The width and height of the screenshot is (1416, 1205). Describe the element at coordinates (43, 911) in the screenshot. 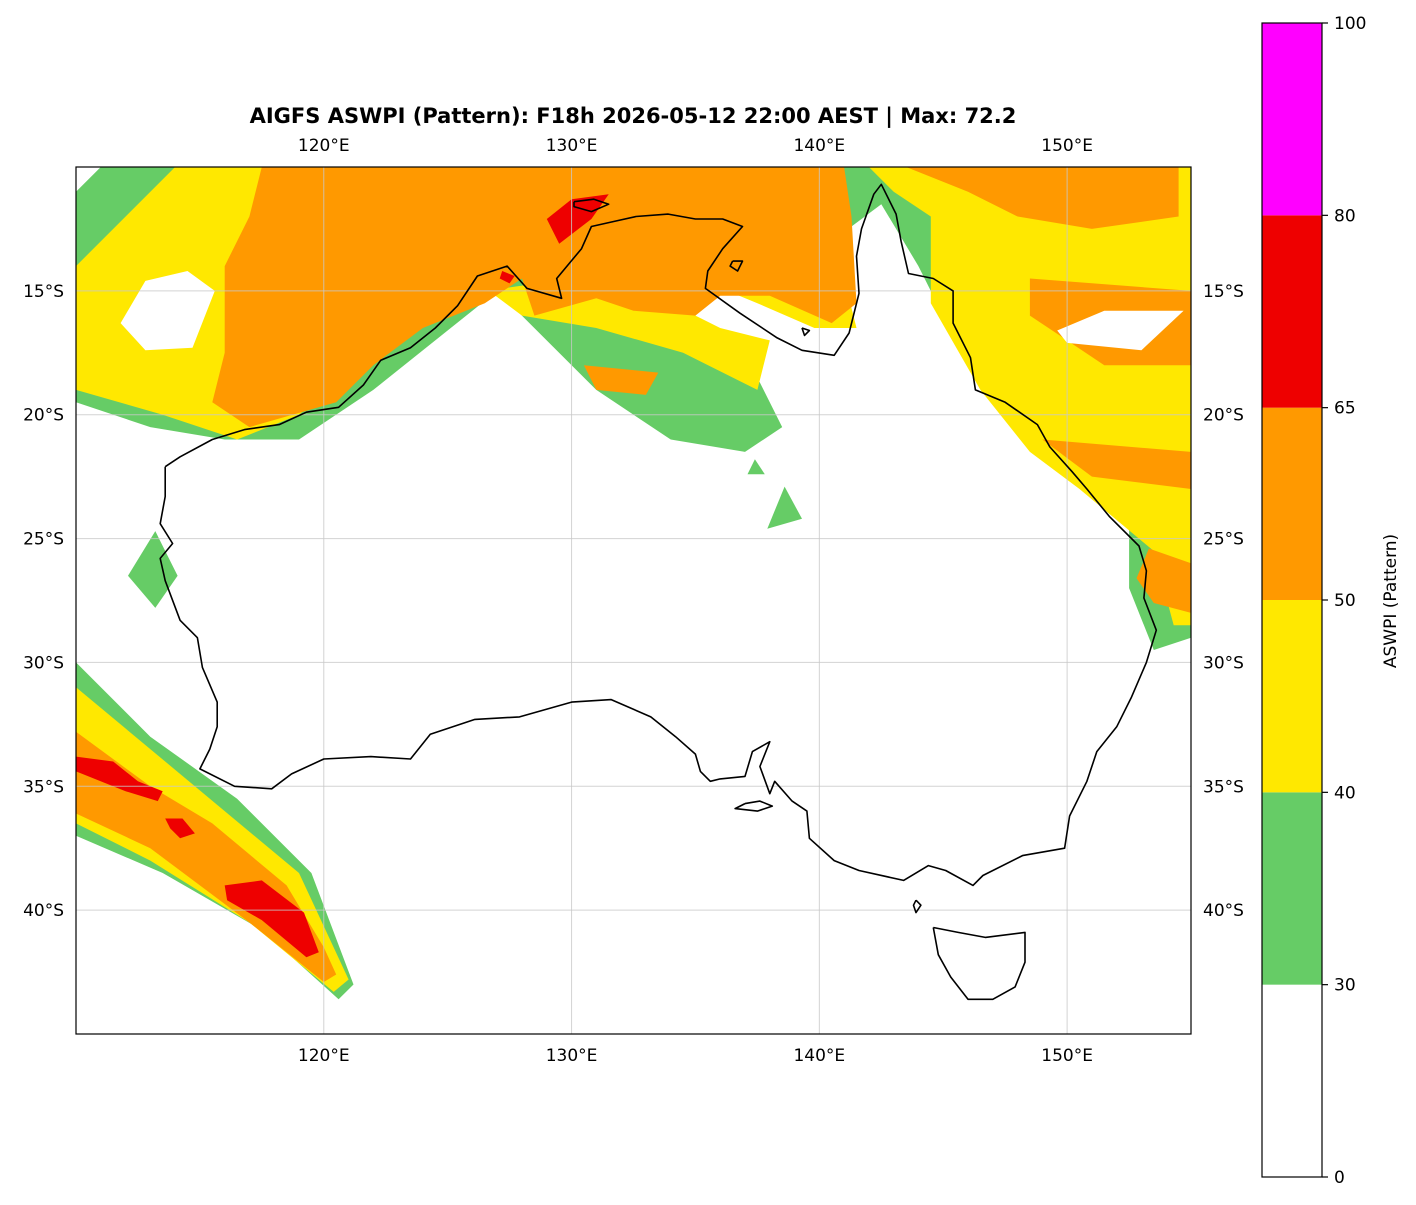

I see `latitude-tick-label-left: 40°S` at that location.